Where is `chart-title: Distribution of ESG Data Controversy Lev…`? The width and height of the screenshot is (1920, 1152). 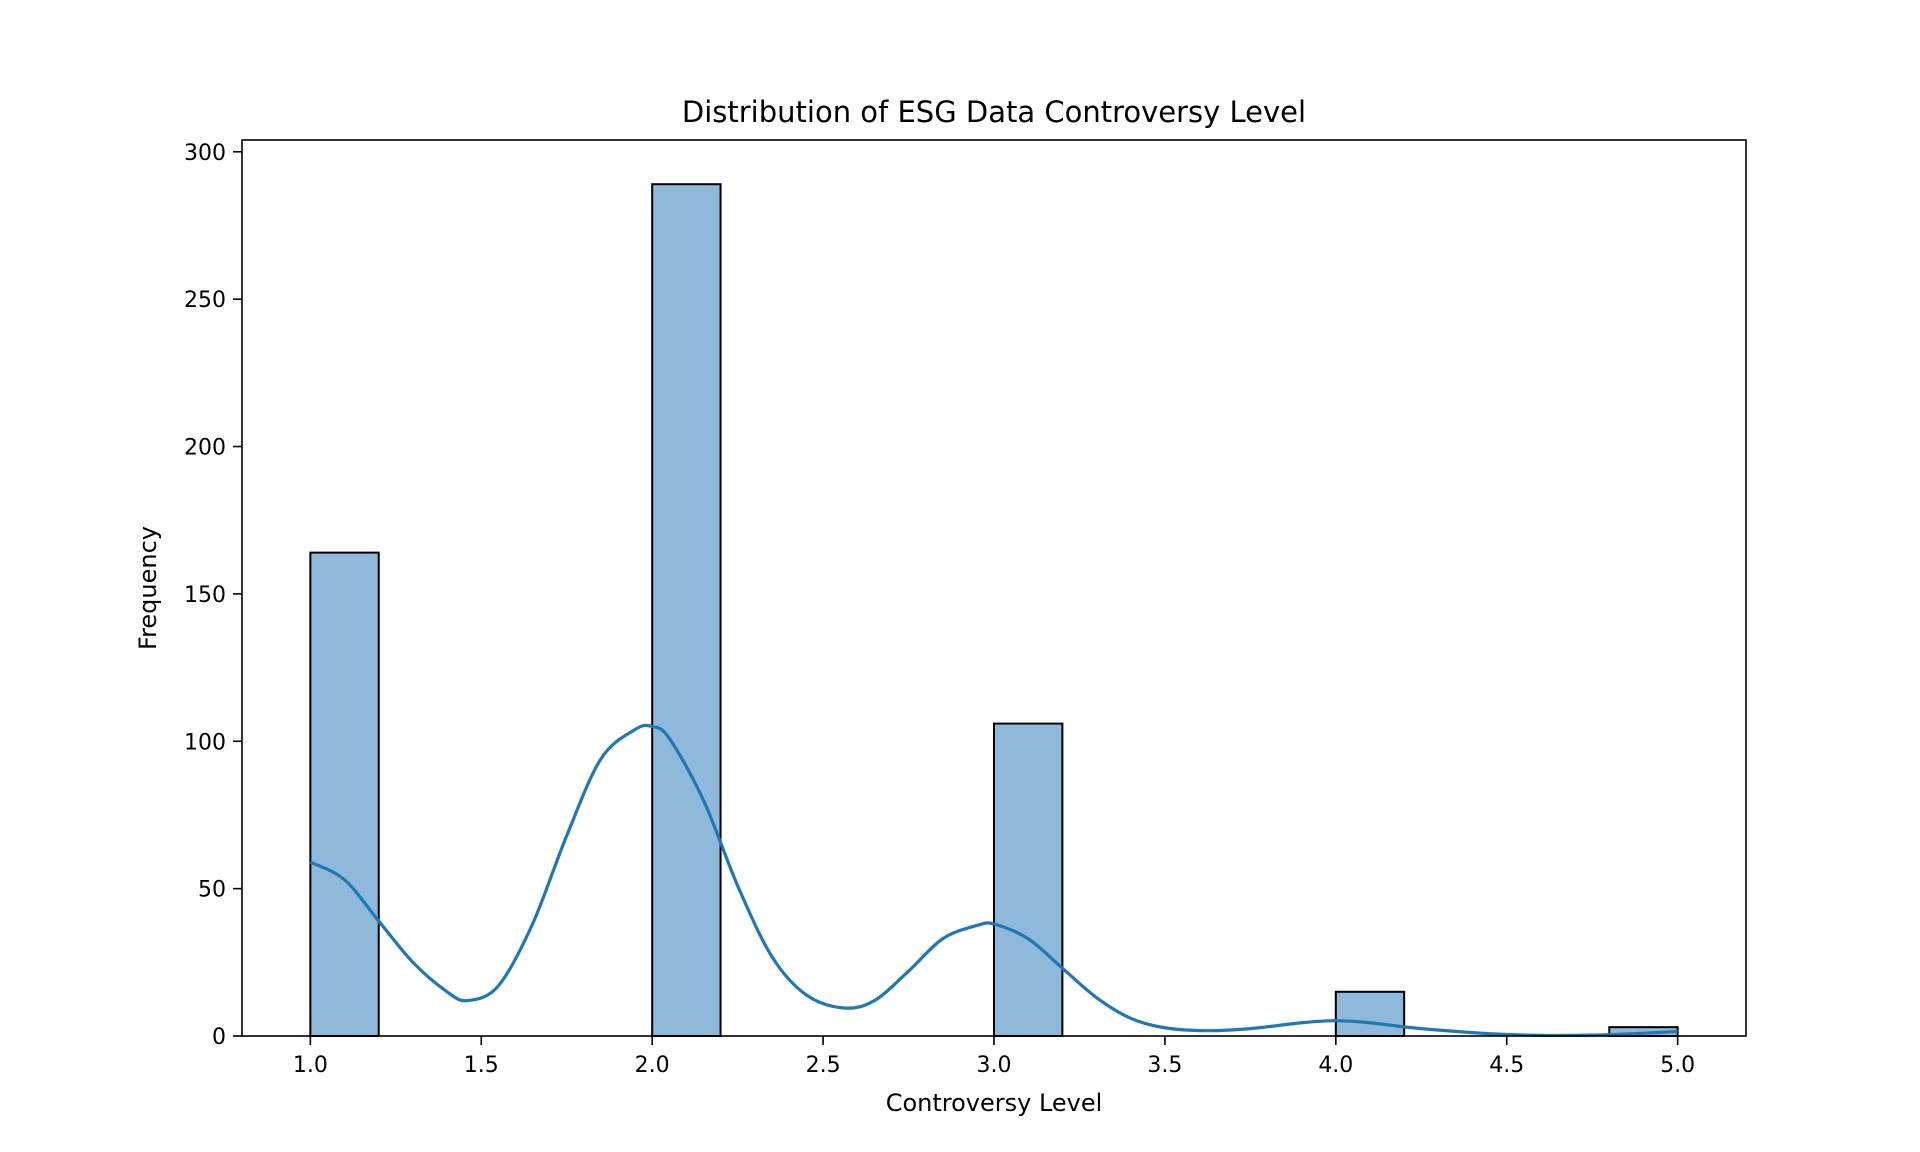 chart-title: Distribution of ESG Data Controversy Lev… is located at coordinates (994, 112).